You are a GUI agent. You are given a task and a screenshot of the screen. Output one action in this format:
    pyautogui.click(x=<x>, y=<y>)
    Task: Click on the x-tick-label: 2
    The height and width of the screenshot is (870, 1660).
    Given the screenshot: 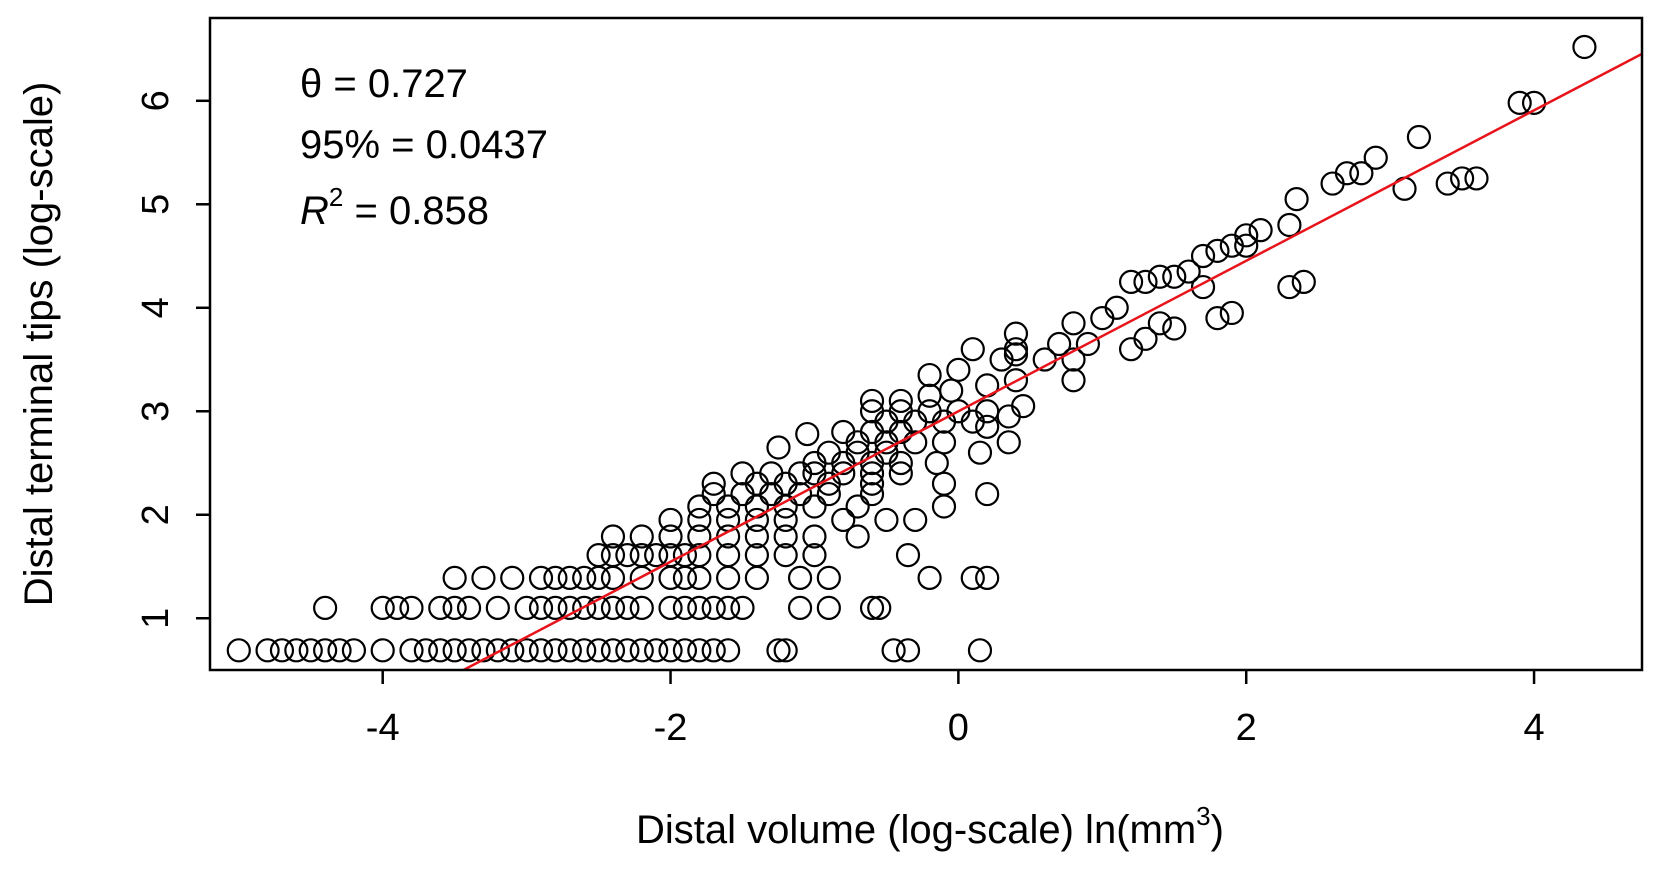 What is the action you would take?
    pyautogui.click(x=1246, y=728)
    